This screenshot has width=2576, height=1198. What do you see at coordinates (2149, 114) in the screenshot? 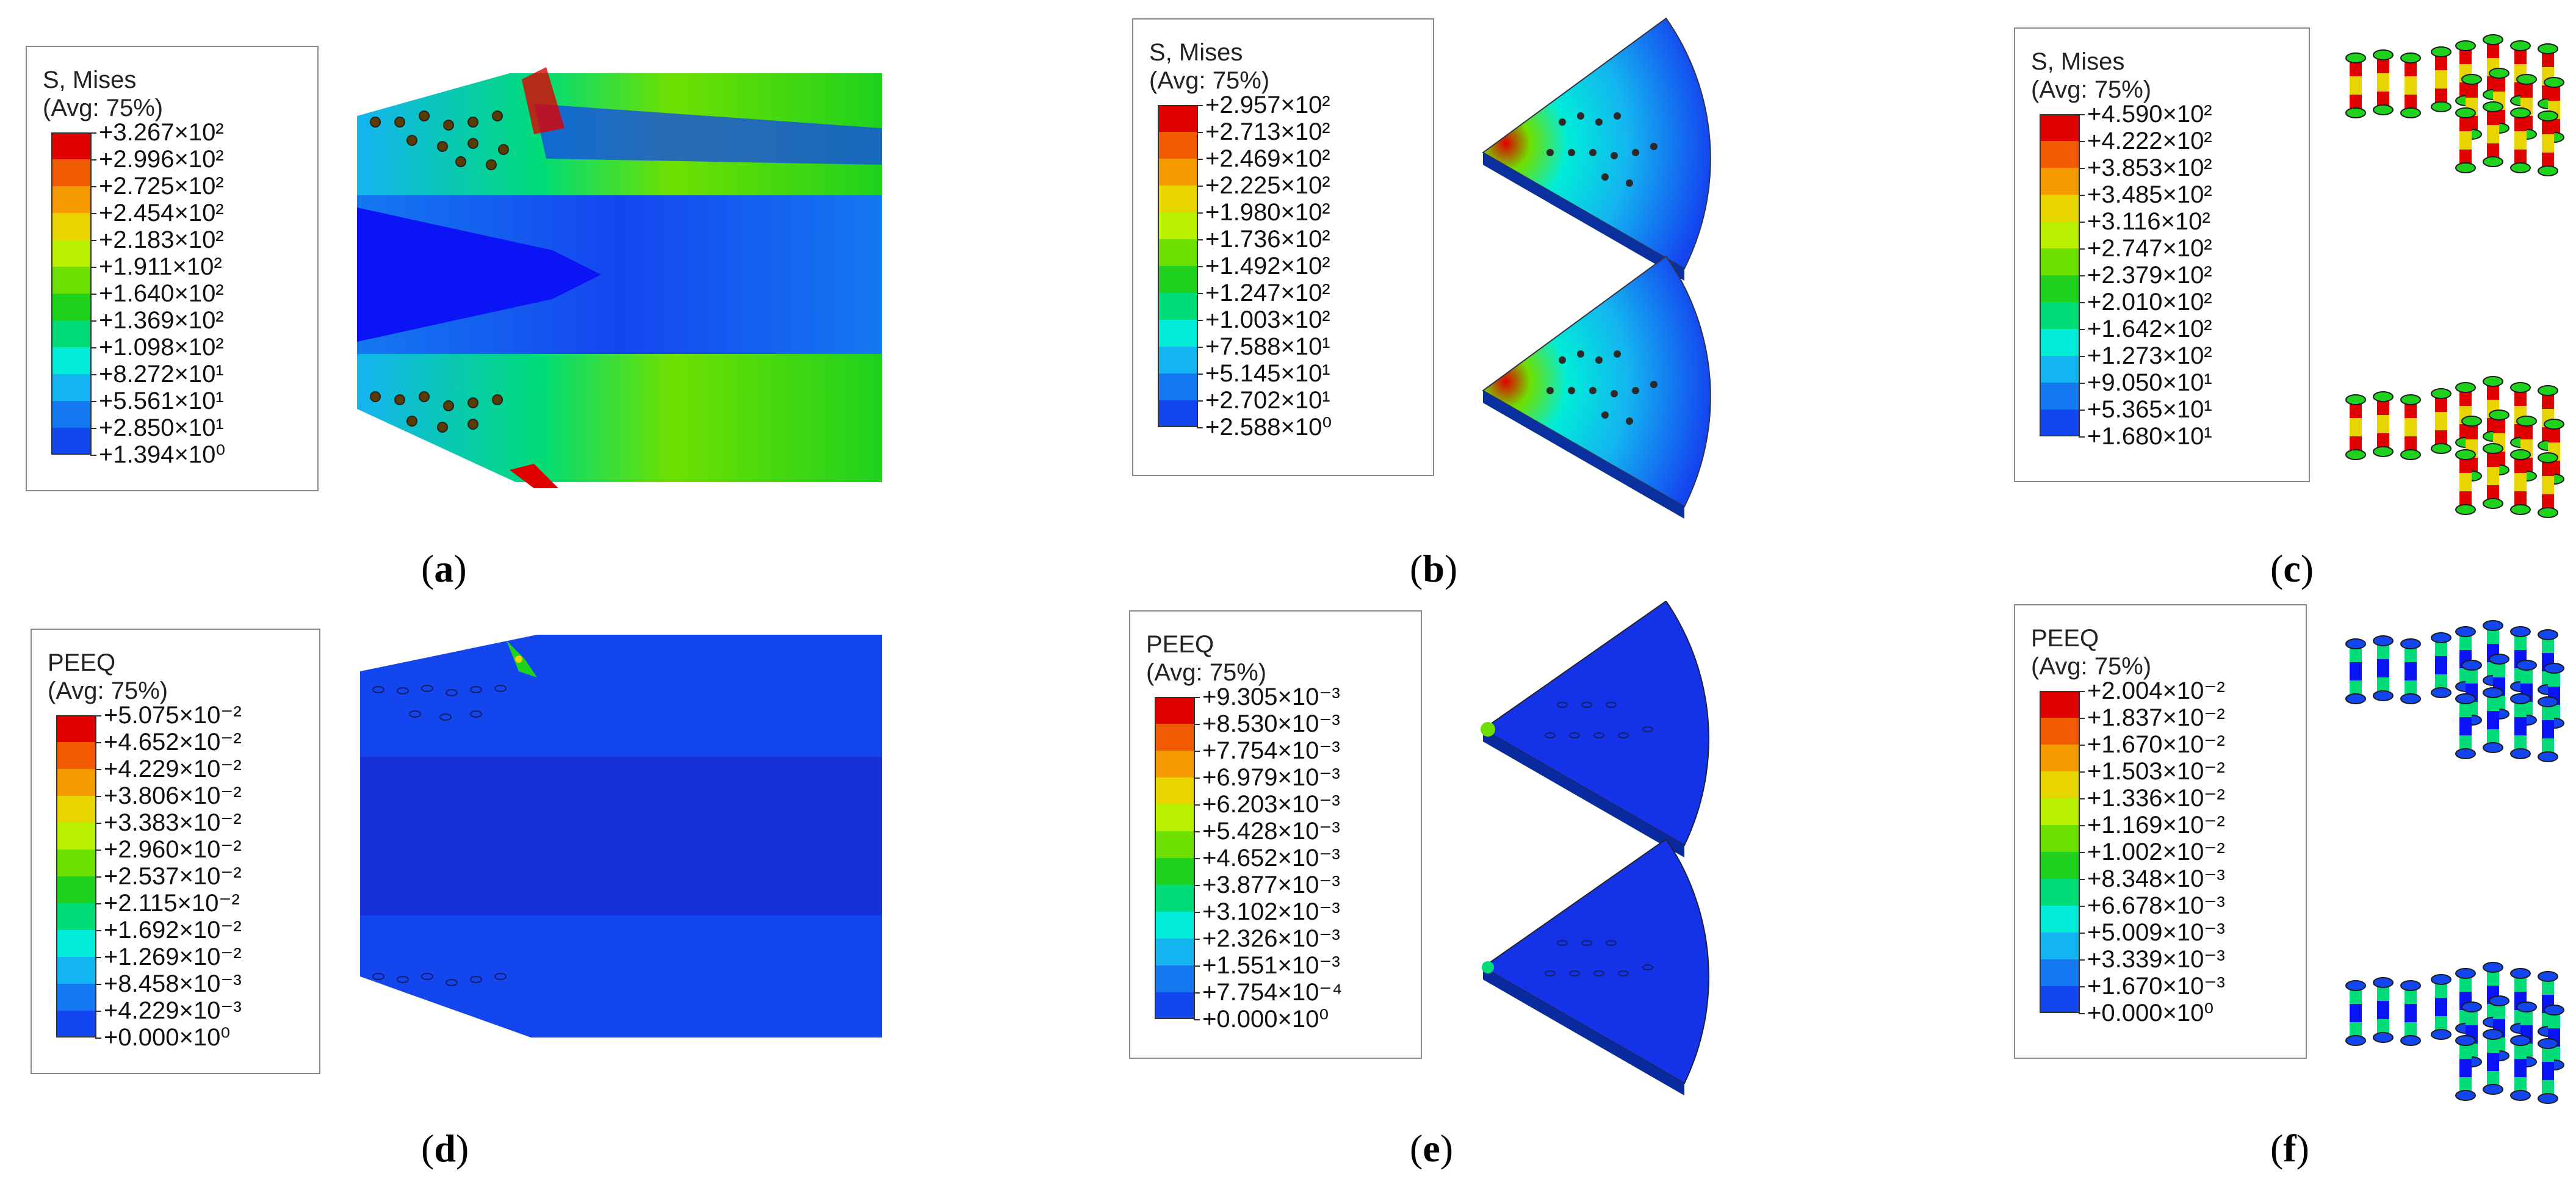
I see `legend-value: +4.590×10²` at bounding box center [2149, 114].